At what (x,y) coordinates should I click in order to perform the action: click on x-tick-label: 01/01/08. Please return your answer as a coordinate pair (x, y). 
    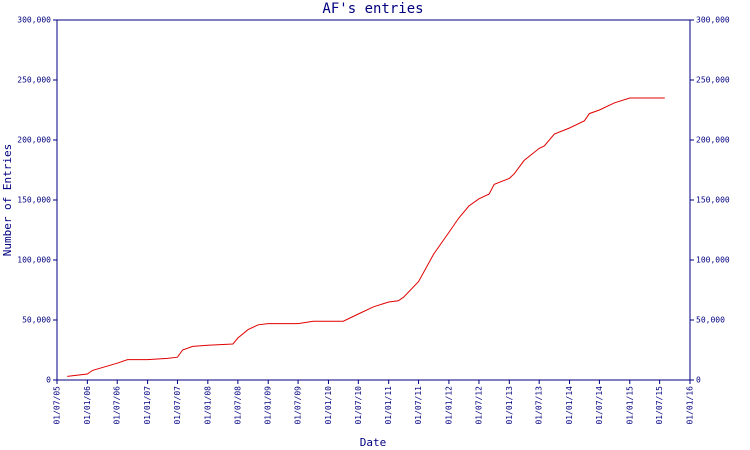
    Looking at the image, I should click on (207, 405).